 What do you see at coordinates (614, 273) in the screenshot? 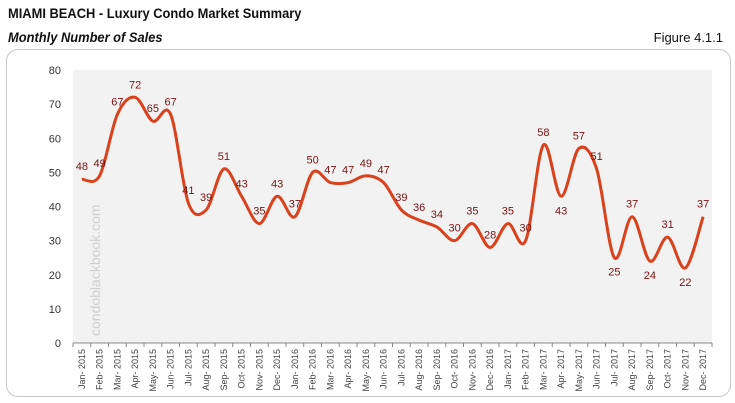
I see `data-label: 25` at bounding box center [614, 273].